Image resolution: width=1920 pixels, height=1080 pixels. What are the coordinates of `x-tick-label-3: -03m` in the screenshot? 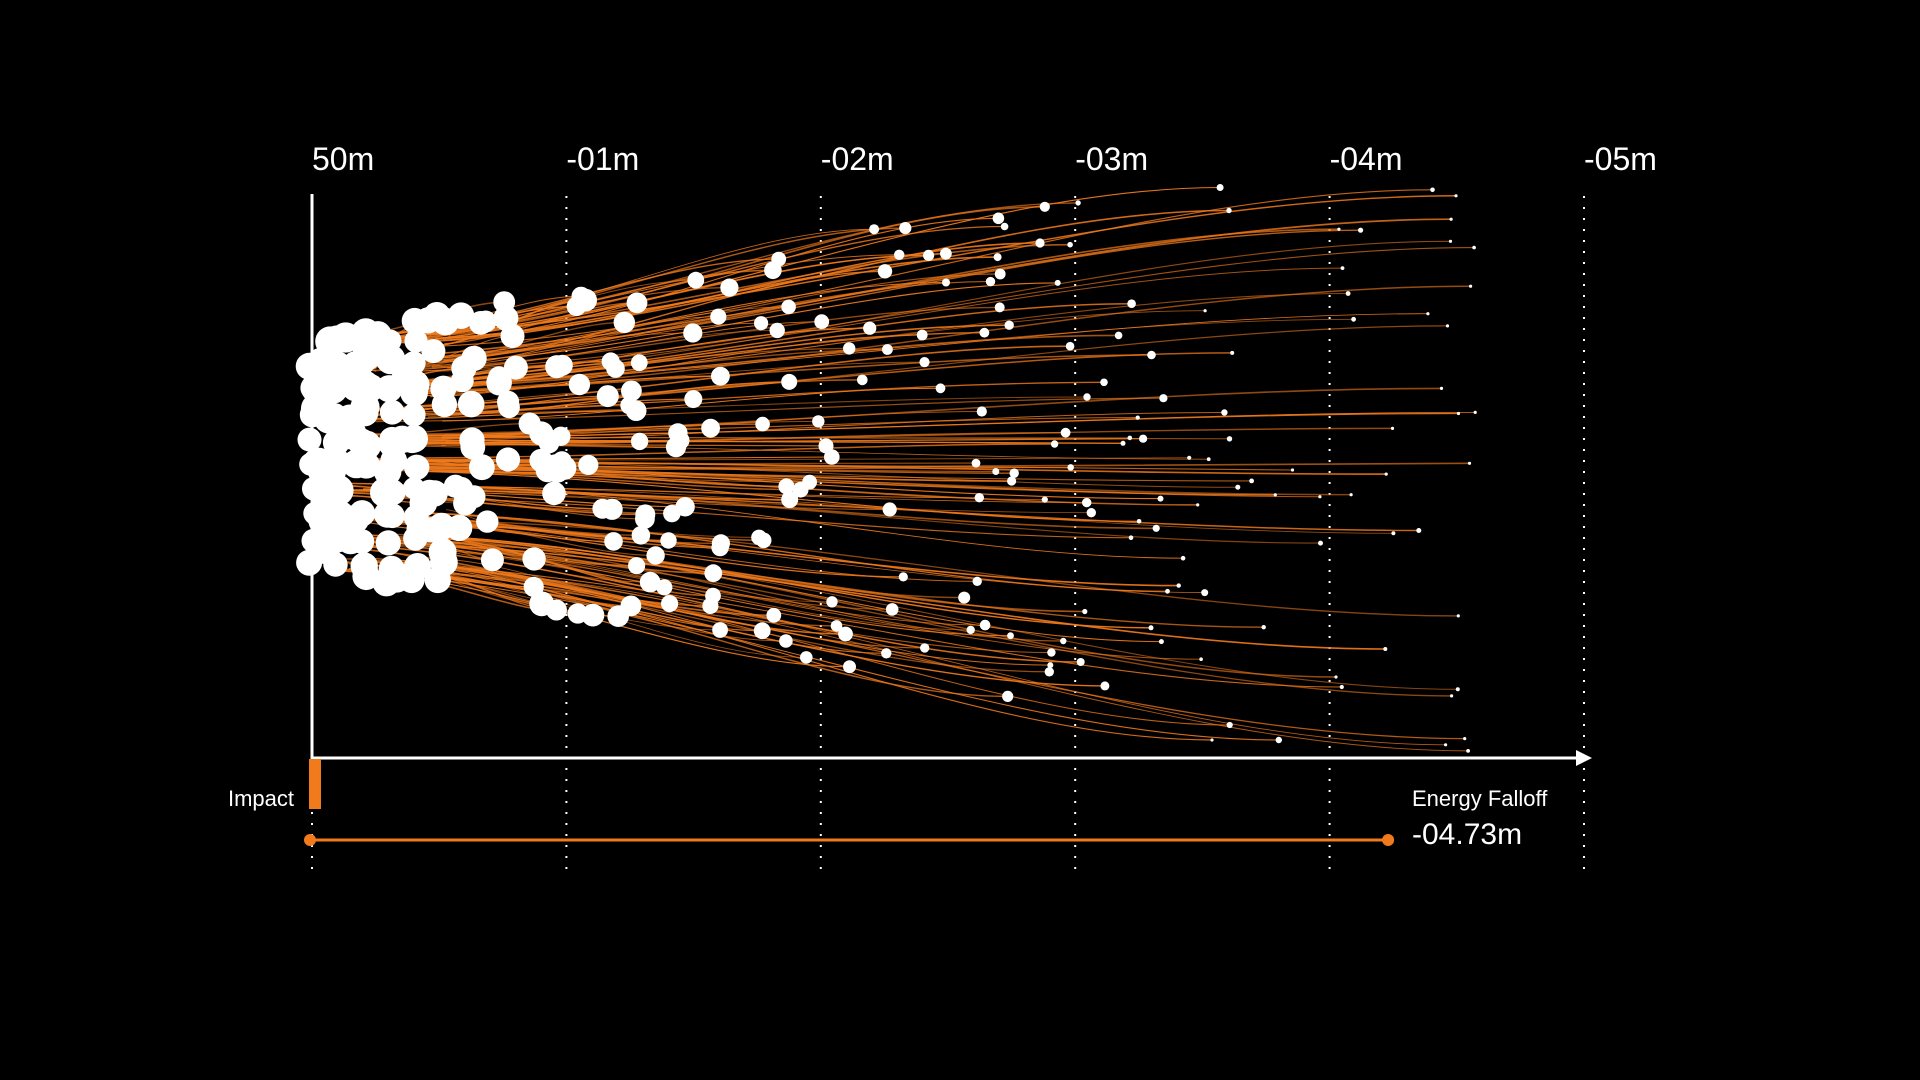 It's located at (1111, 159).